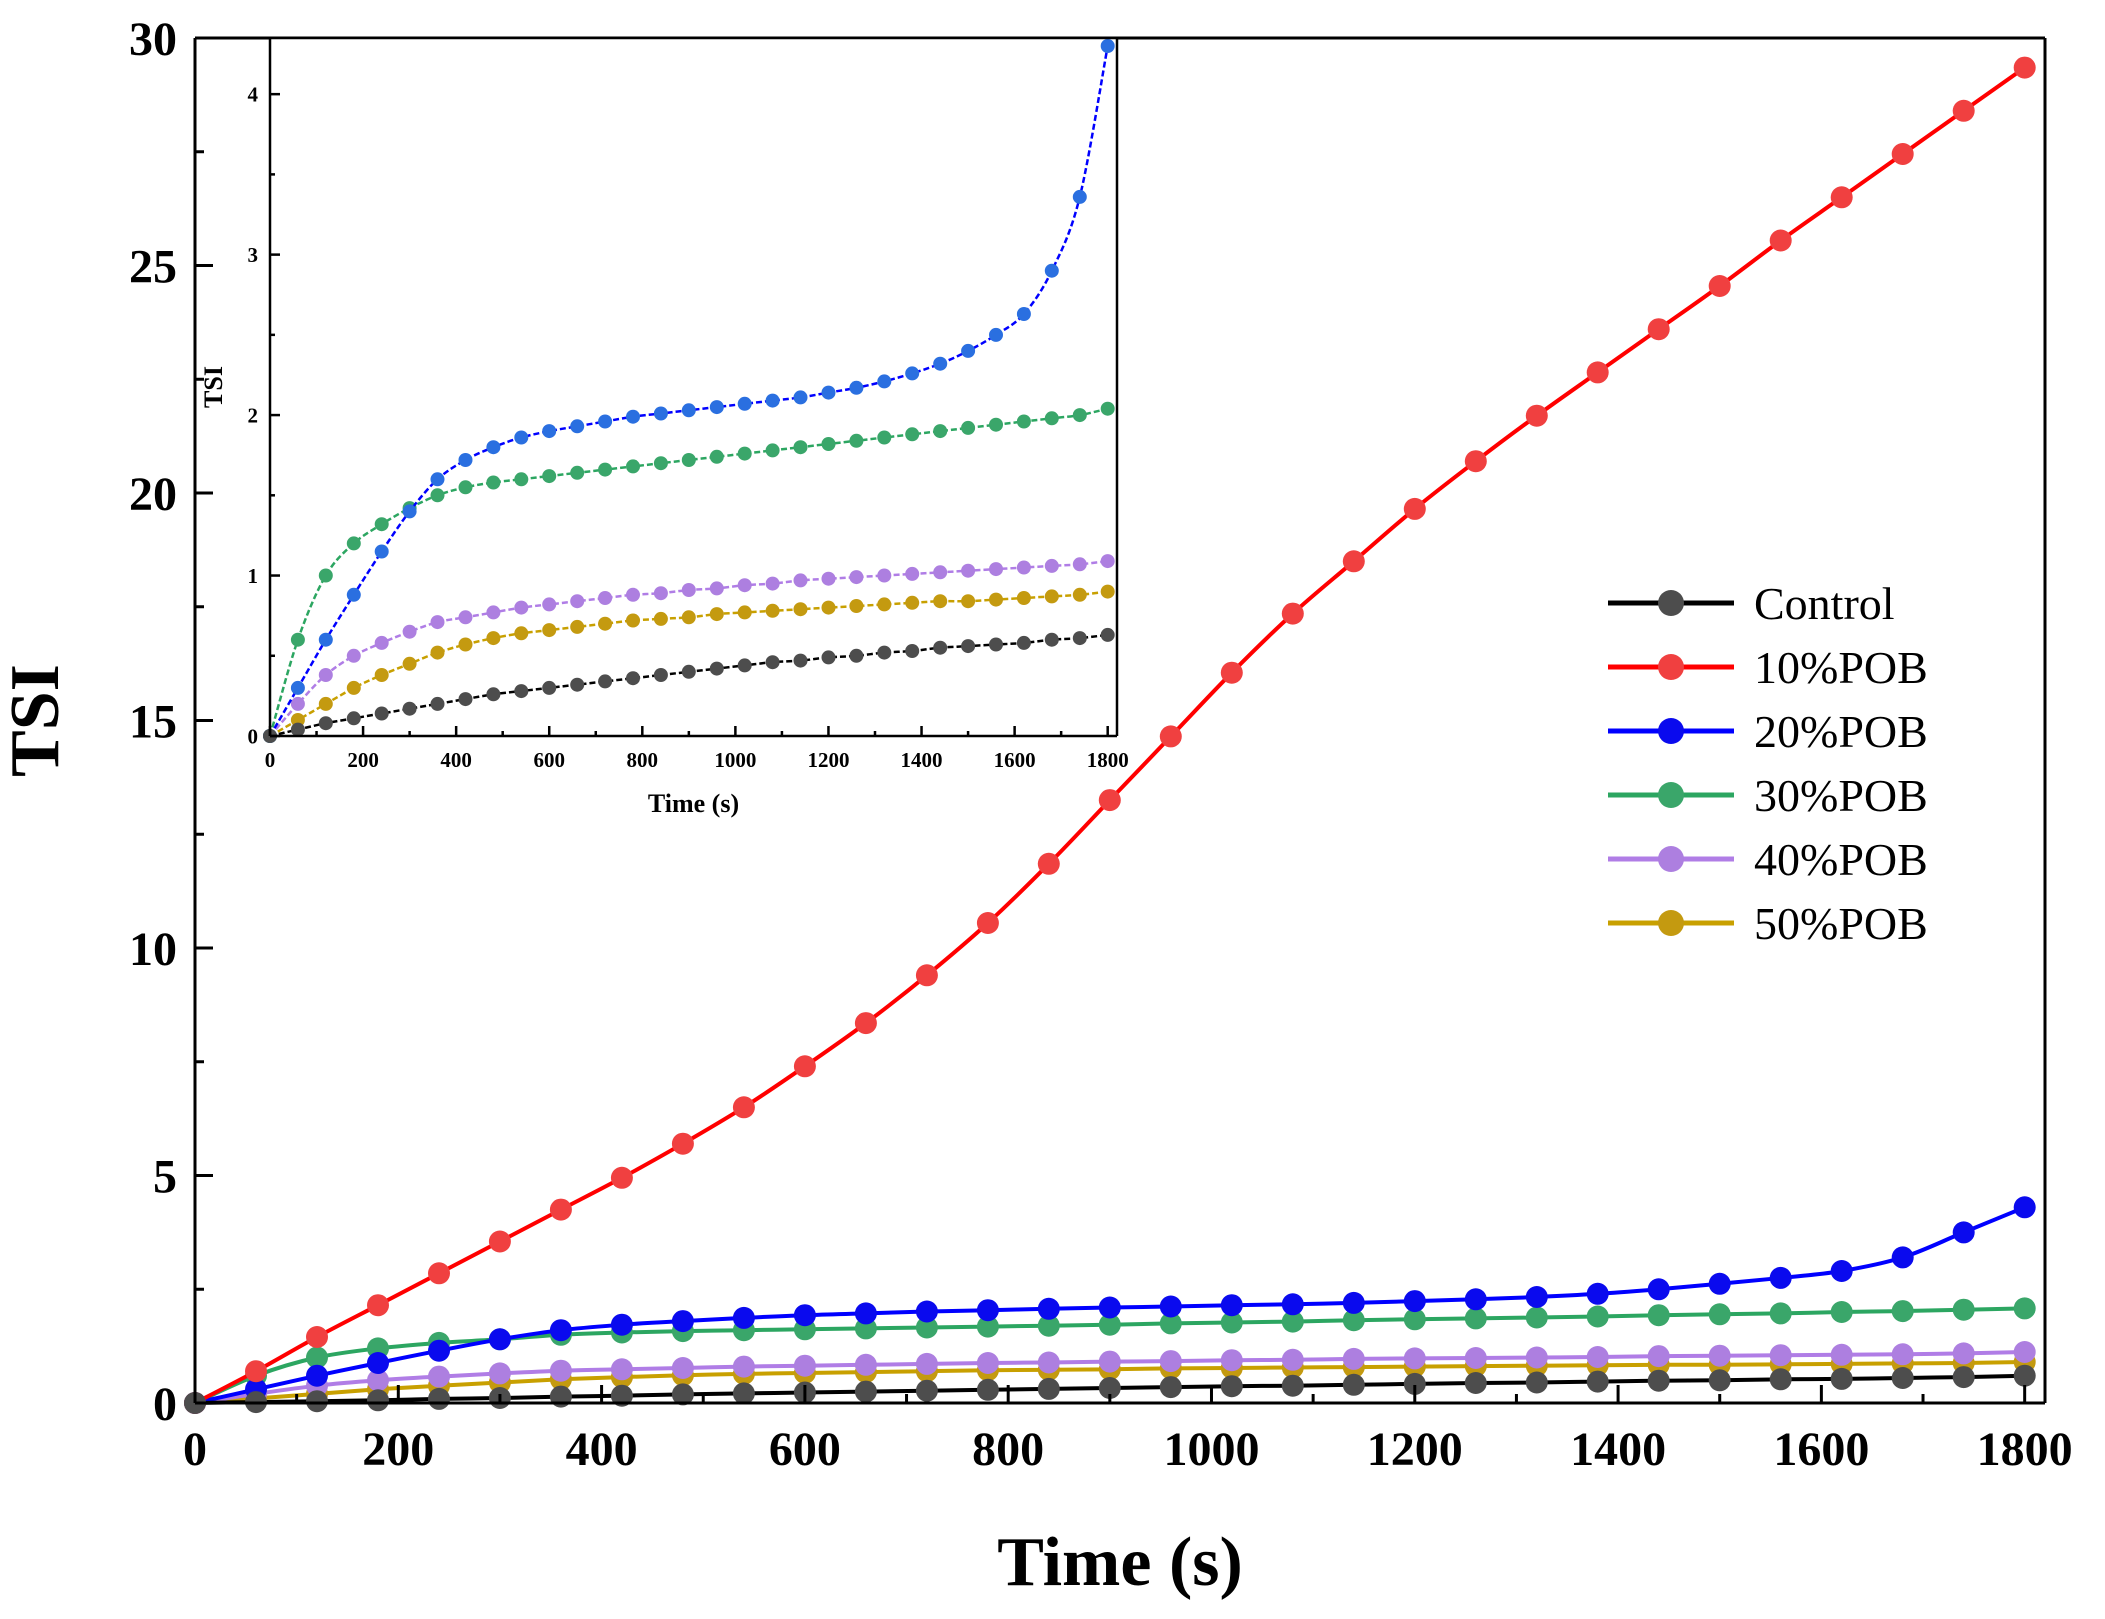 The height and width of the screenshot is (1619, 2105). I want to click on main-y-tick-label-5: 5, so click(165, 1176).